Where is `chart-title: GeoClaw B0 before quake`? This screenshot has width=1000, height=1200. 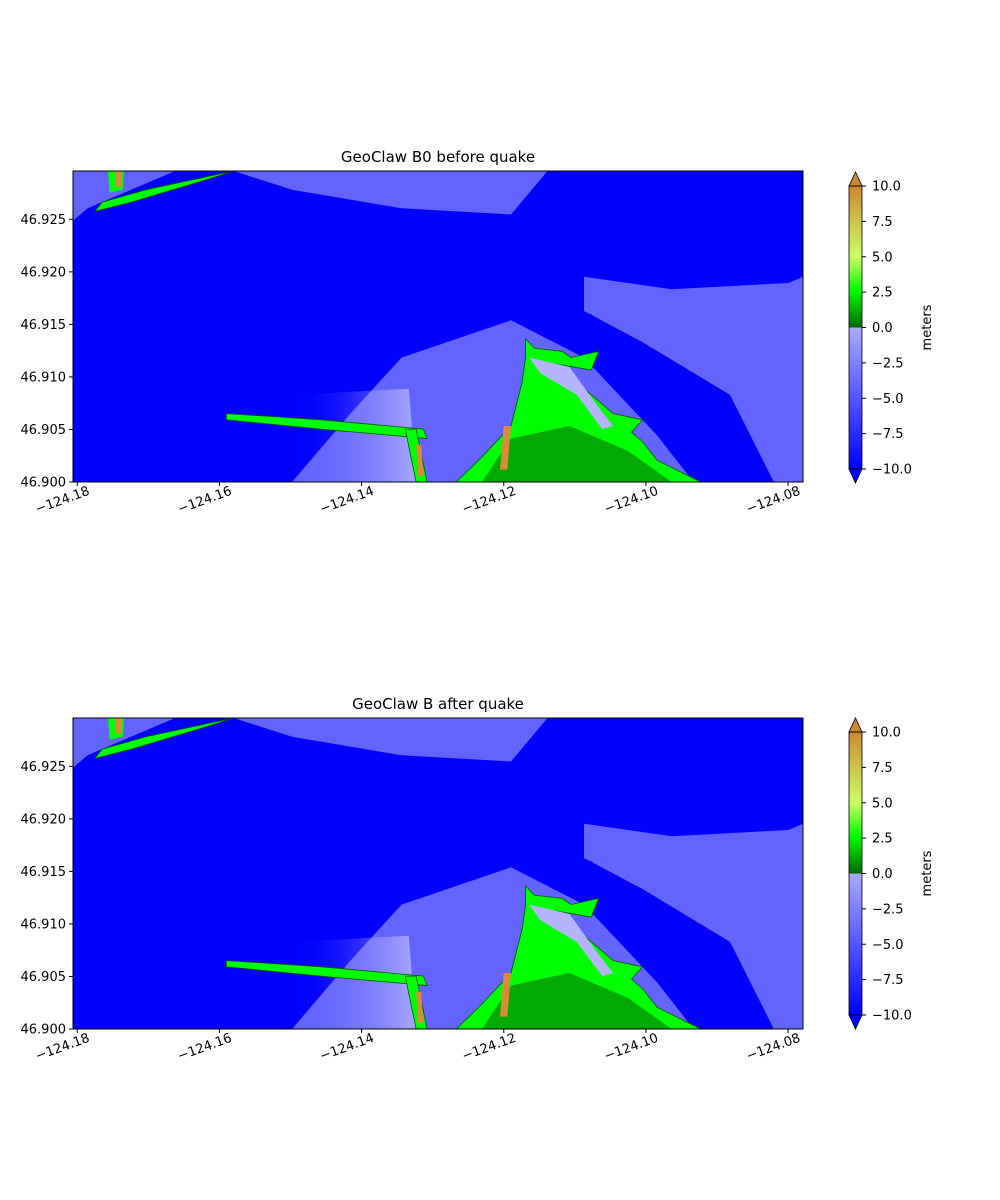 chart-title: GeoClaw B0 before quake is located at coordinates (438, 157).